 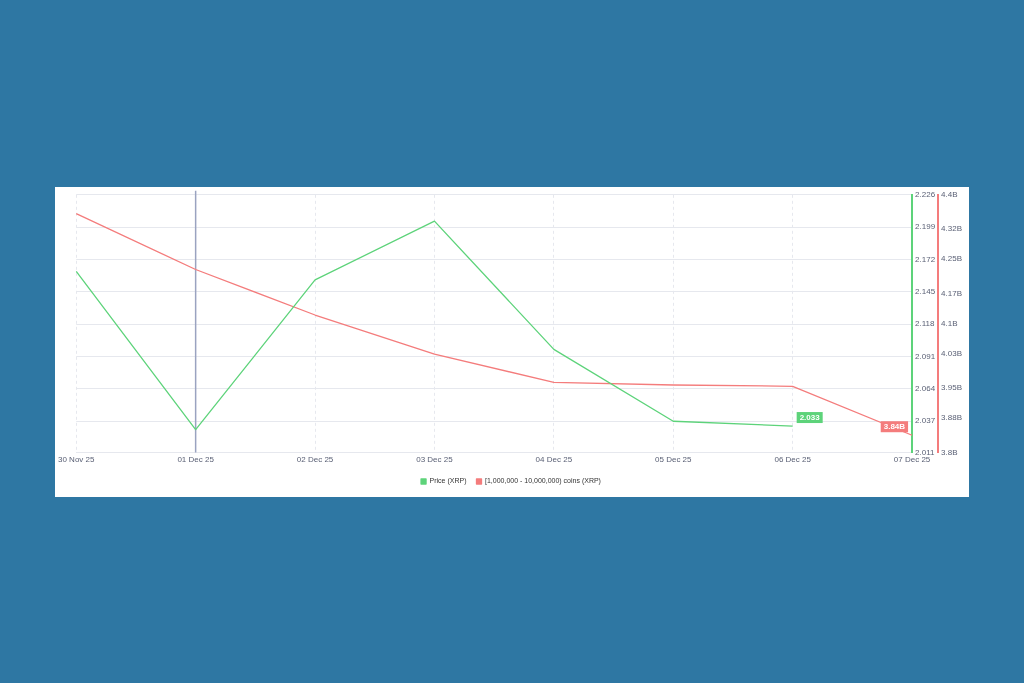 I want to click on y-tick-label: 2.226, so click(x=925, y=194).